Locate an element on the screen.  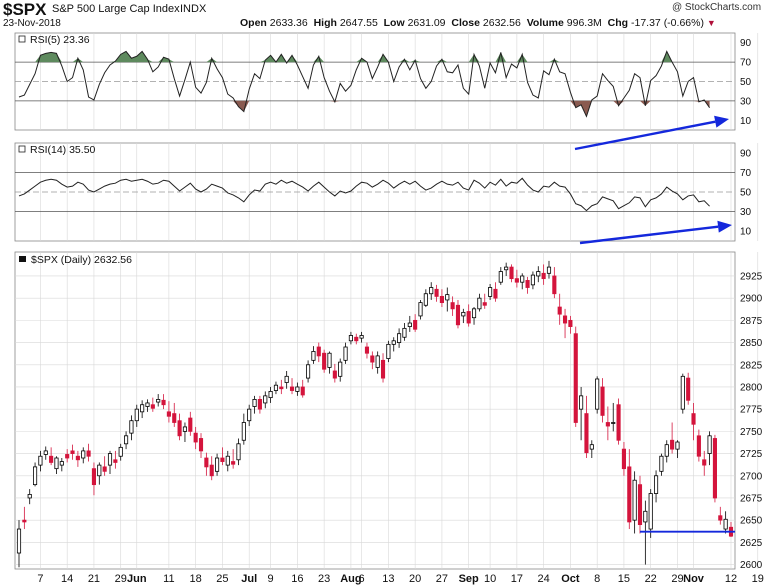
price-legend-swatch is located at coordinates (22, 259).